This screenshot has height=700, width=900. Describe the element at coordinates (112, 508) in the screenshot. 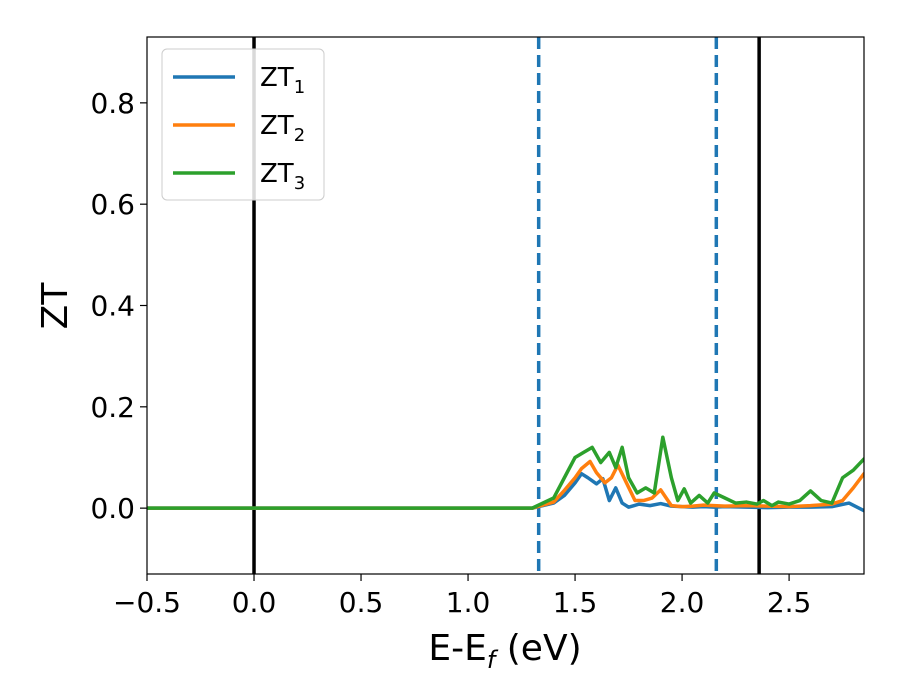

I see `y-tick-label: 0.0` at that location.